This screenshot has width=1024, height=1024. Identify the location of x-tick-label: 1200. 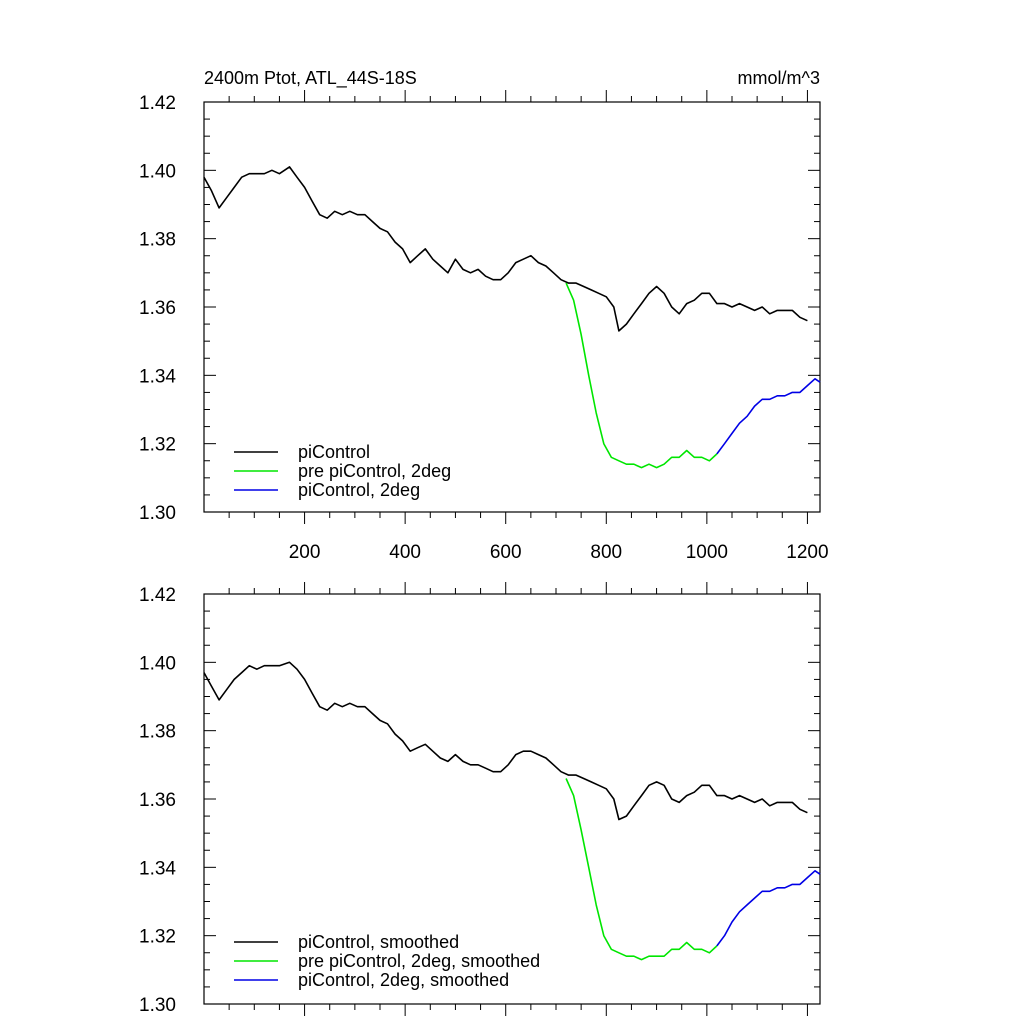
(807, 552).